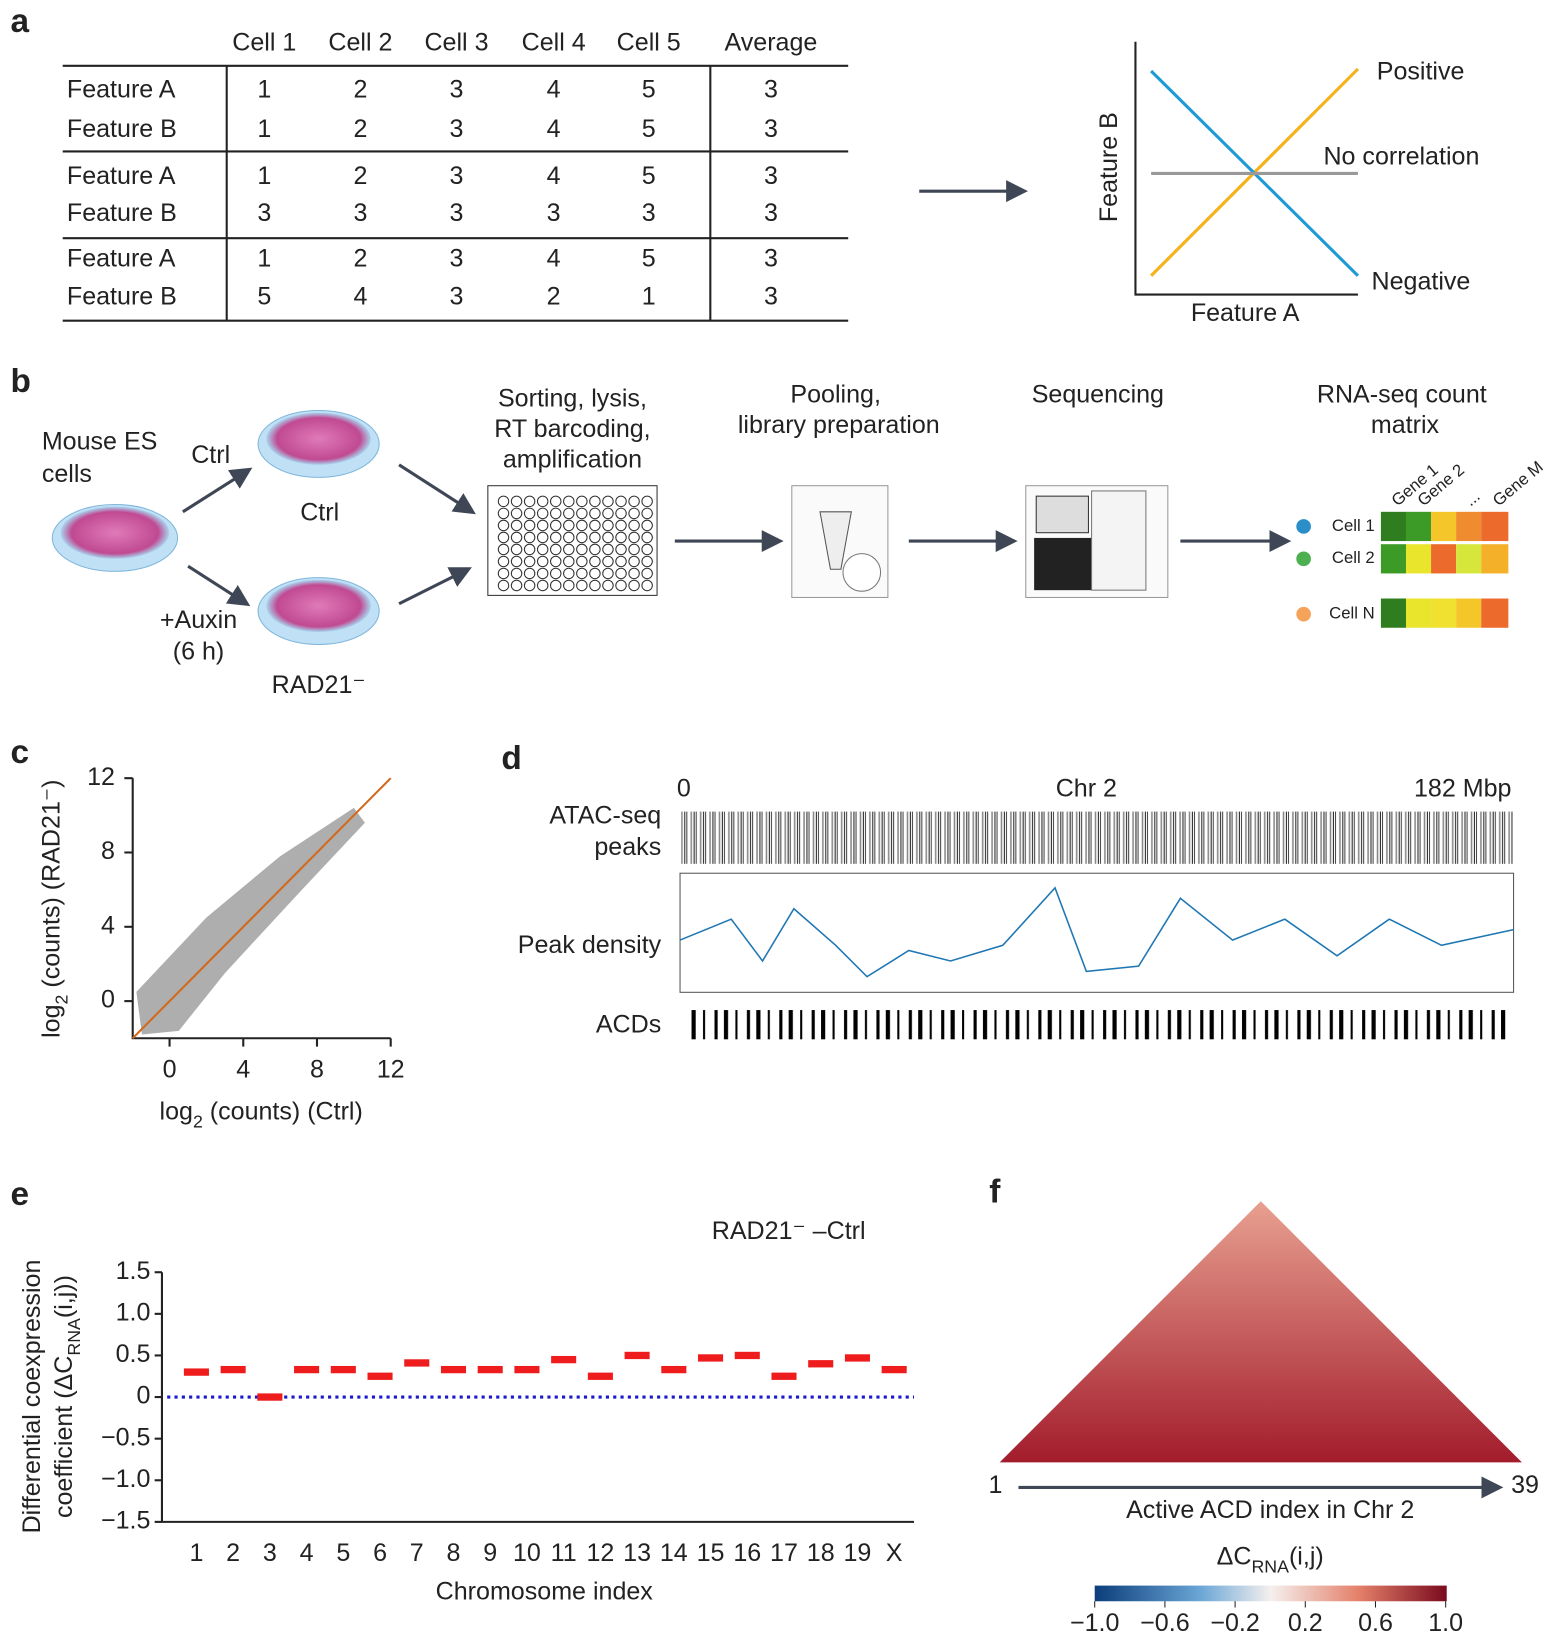 This screenshot has height=1642, width=1546. Describe the element at coordinates (100, 442) in the screenshot. I see `step-label: Mouse ES` at that location.